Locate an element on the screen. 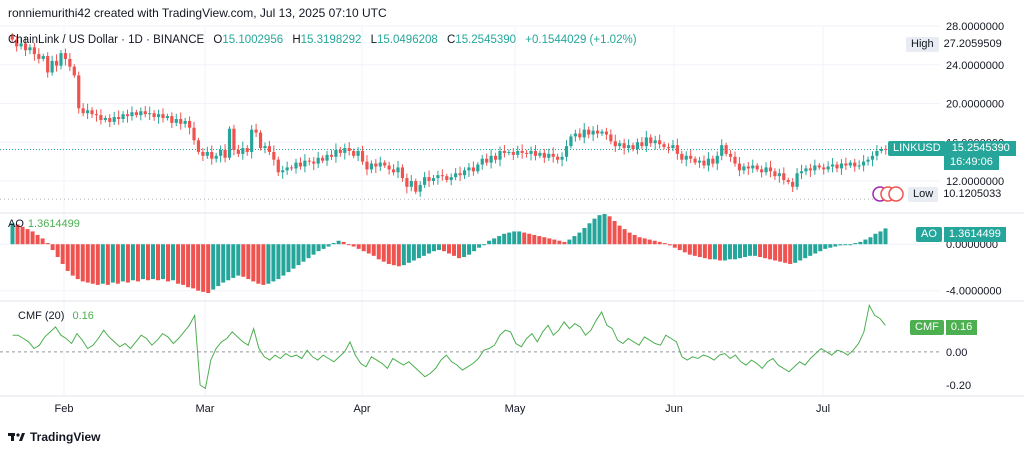 Image resolution: width=1024 pixels, height=453 pixels. close-value: 15.2545390 is located at coordinates (486, 40).